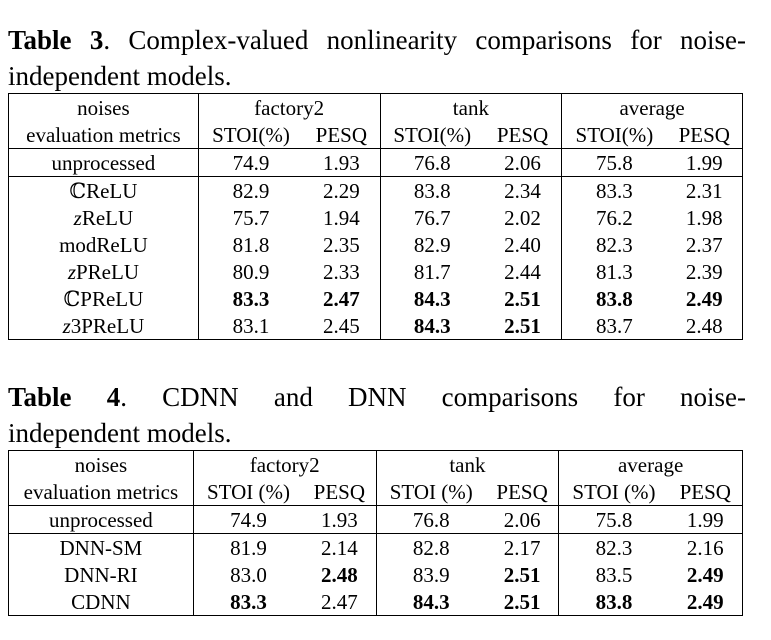 This screenshot has height=640, width=771. Describe the element at coordinates (101, 602) in the screenshot. I see `row-label: CDNN` at that location.